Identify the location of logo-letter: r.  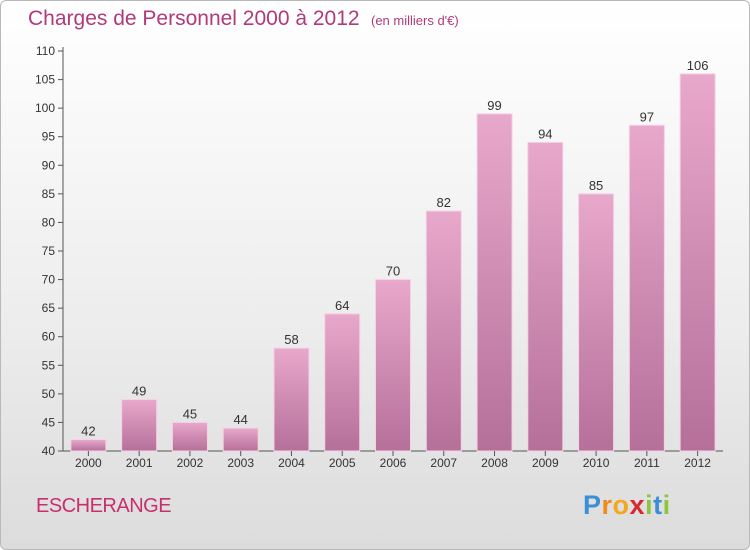
(607, 505).